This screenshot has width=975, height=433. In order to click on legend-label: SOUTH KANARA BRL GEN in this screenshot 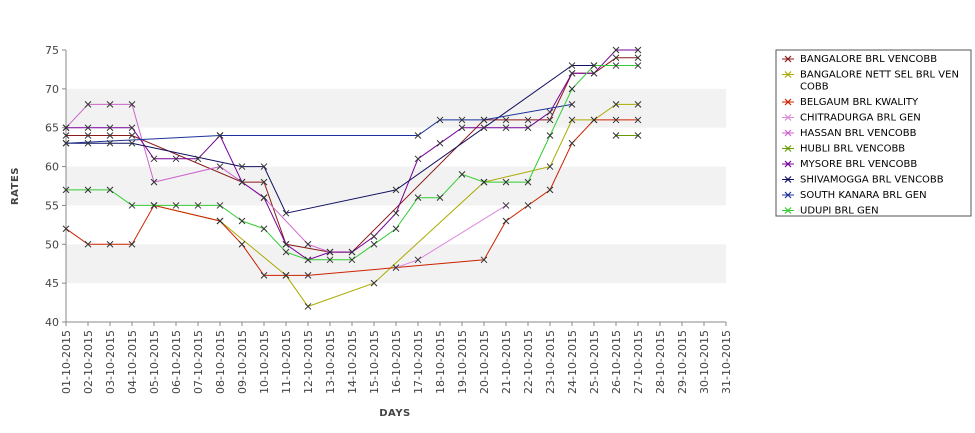, I will do `click(863, 195)`.